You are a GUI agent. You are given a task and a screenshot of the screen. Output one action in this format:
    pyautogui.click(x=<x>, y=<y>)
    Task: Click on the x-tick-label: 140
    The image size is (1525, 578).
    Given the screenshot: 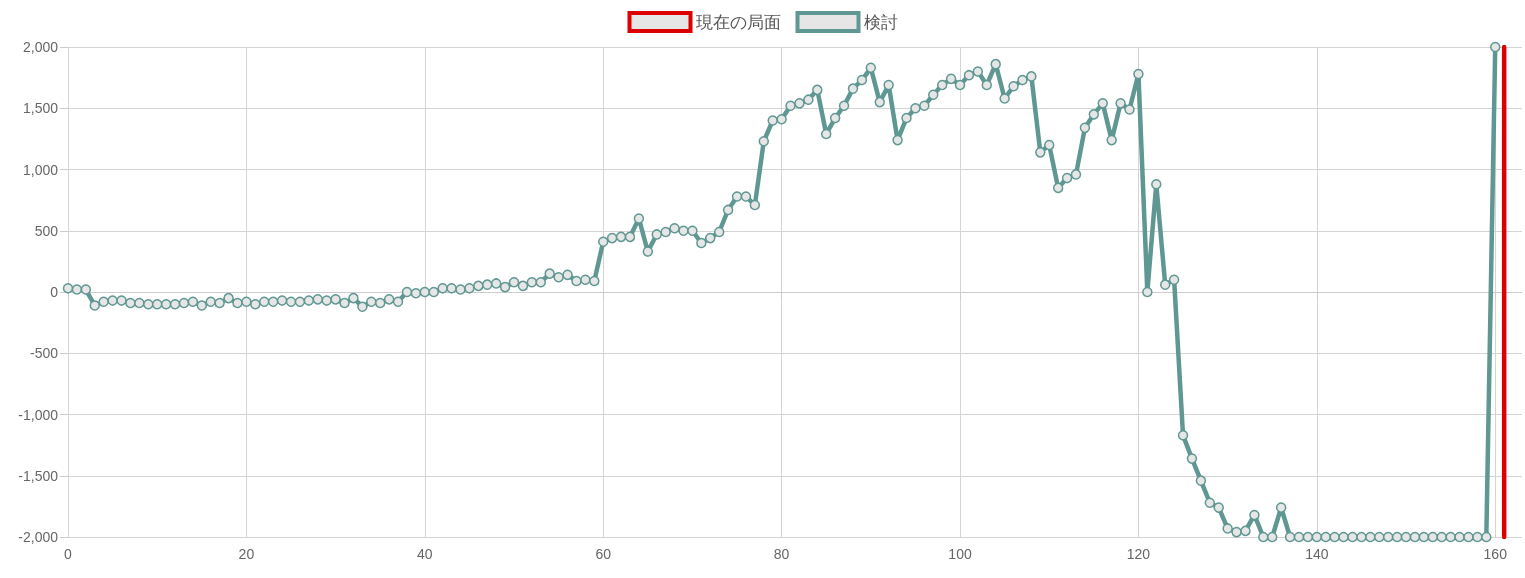 What is the action you would take?
    pyautogui.click(x=1317, y=554)
    